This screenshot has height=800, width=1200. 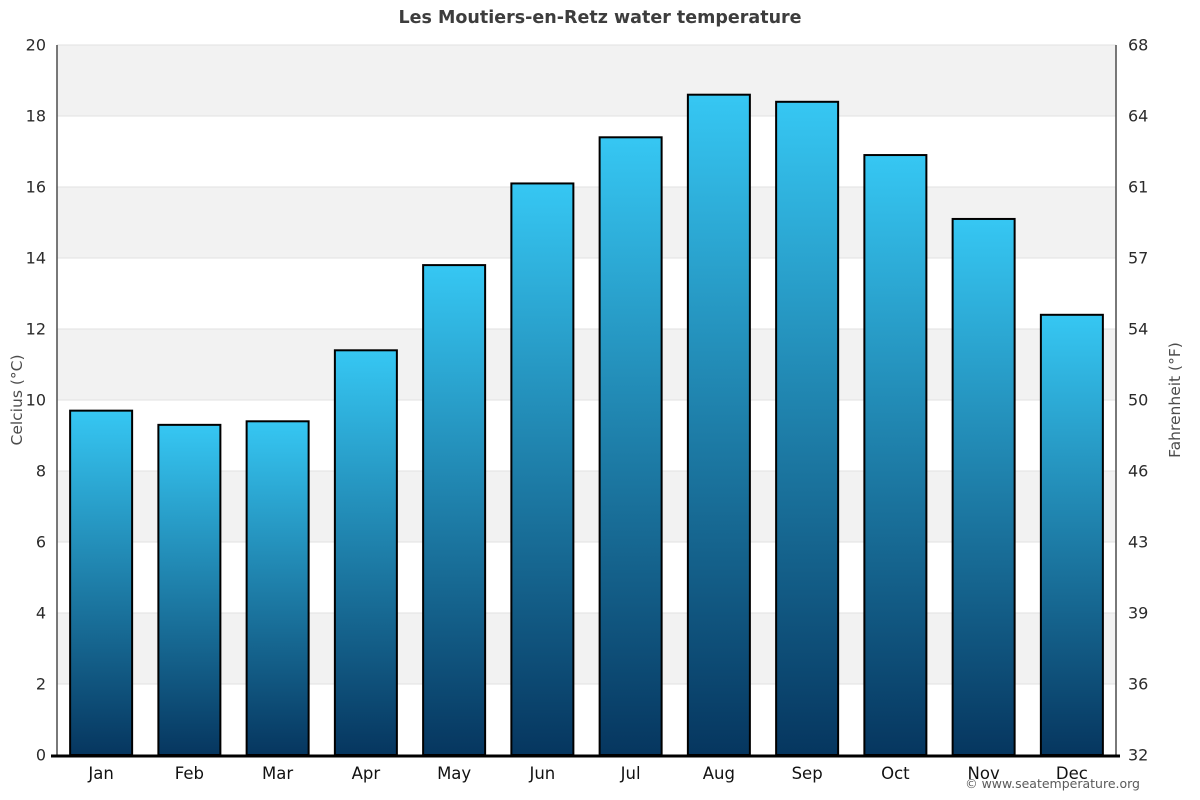 I want to click on x-tick-dec: Dec, so click(x=1072, y=773).